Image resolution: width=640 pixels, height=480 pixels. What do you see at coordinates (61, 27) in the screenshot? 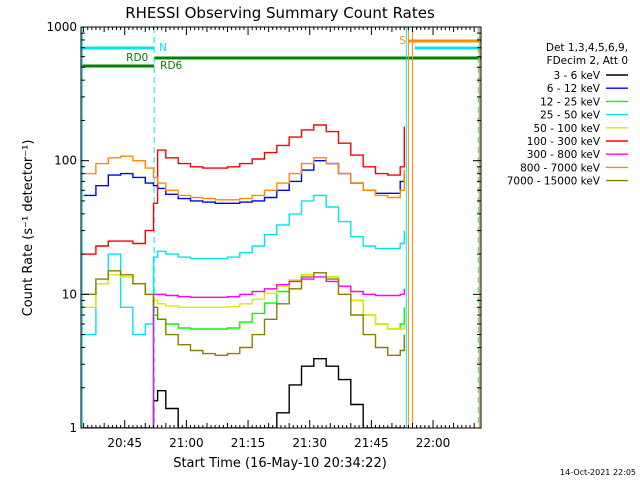
I see `y-tick-label: 1000` at bounding box center [61, 27].